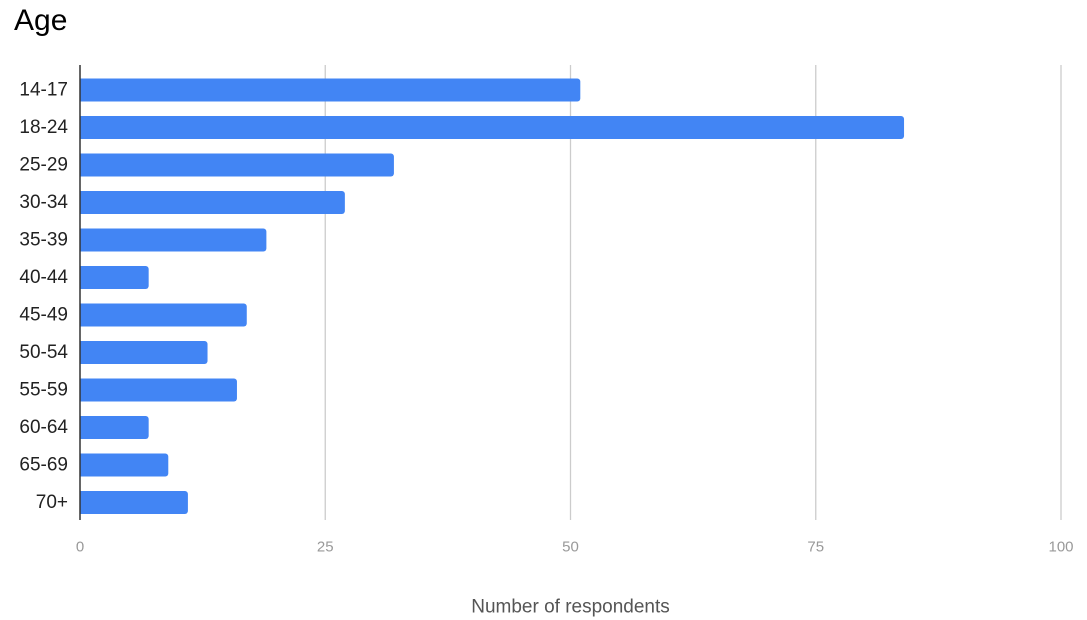  What do you see at coordinates (43, 427) in the screenshot?
I see `category-label: 60-64` at bounding box center [43, 427].